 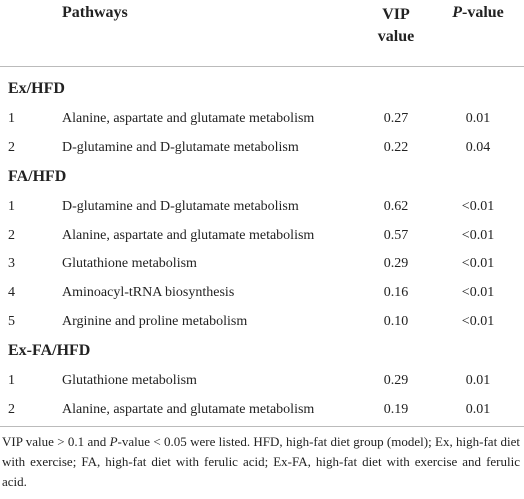 I want to click on header-pvalue: P-value, so click(x=478, y=13).